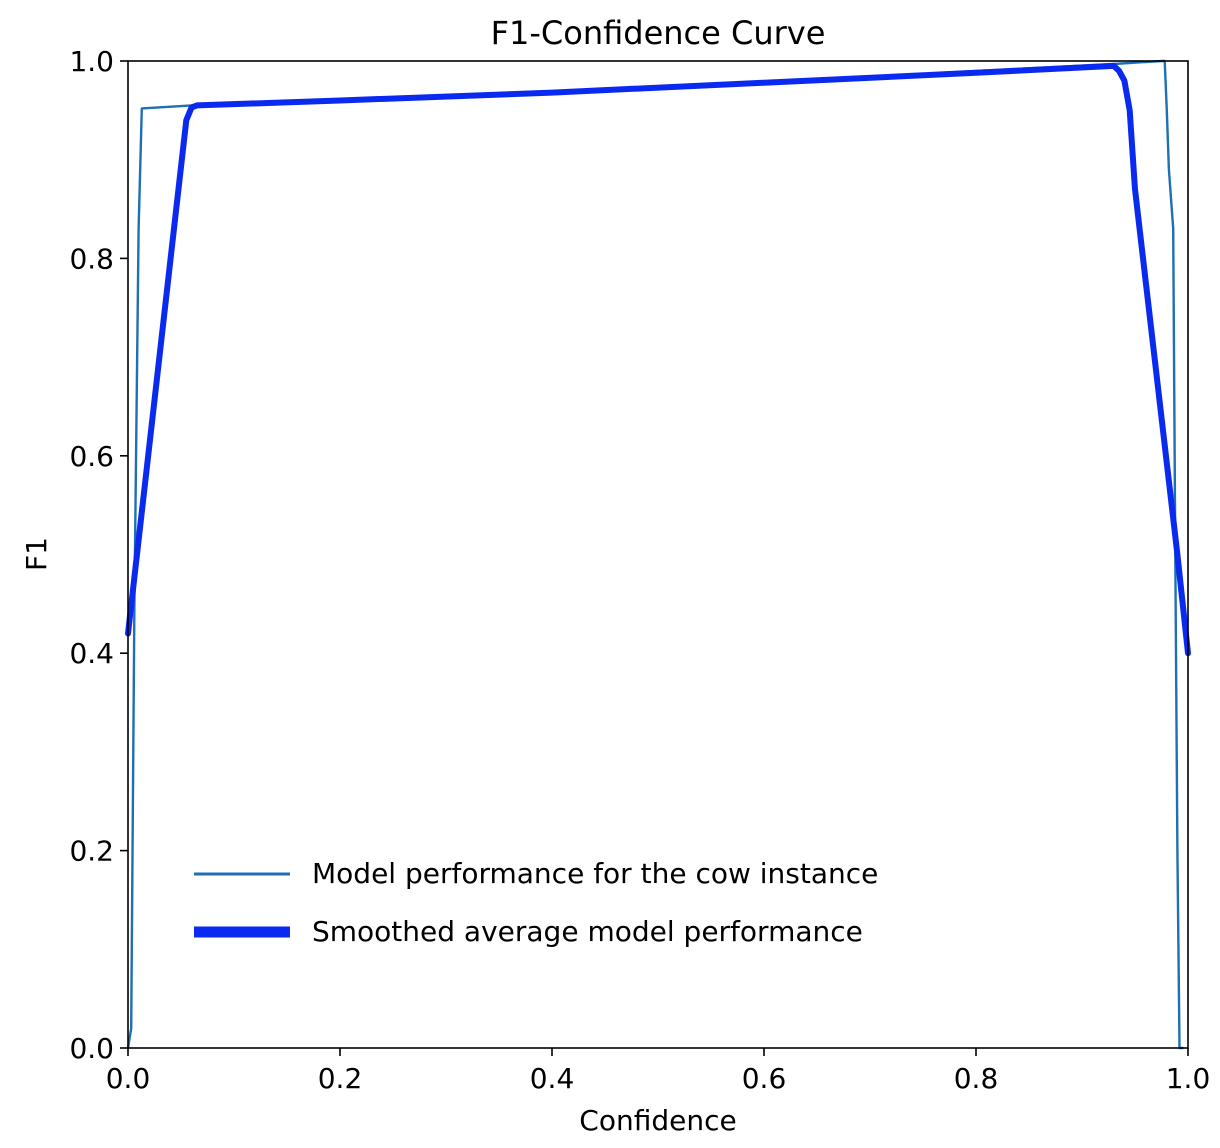 The width and height of the screenshot is (1220, 1148). Describe the element at coordinates (658, 1071) in the screenshot. I see `x-axis-ticks: 0.0 0.2 0.4 0.6 0.8 1.0` at that location.